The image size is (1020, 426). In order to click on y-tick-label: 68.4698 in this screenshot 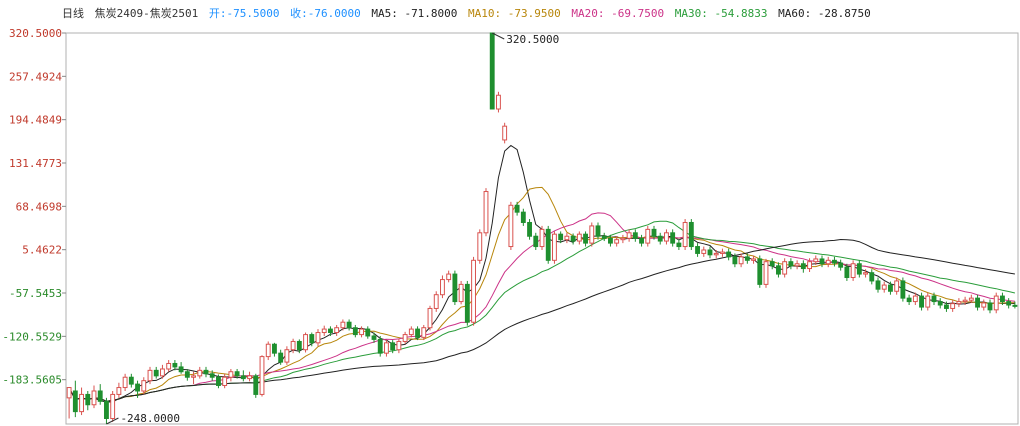, I will do `click(39, 206)`.